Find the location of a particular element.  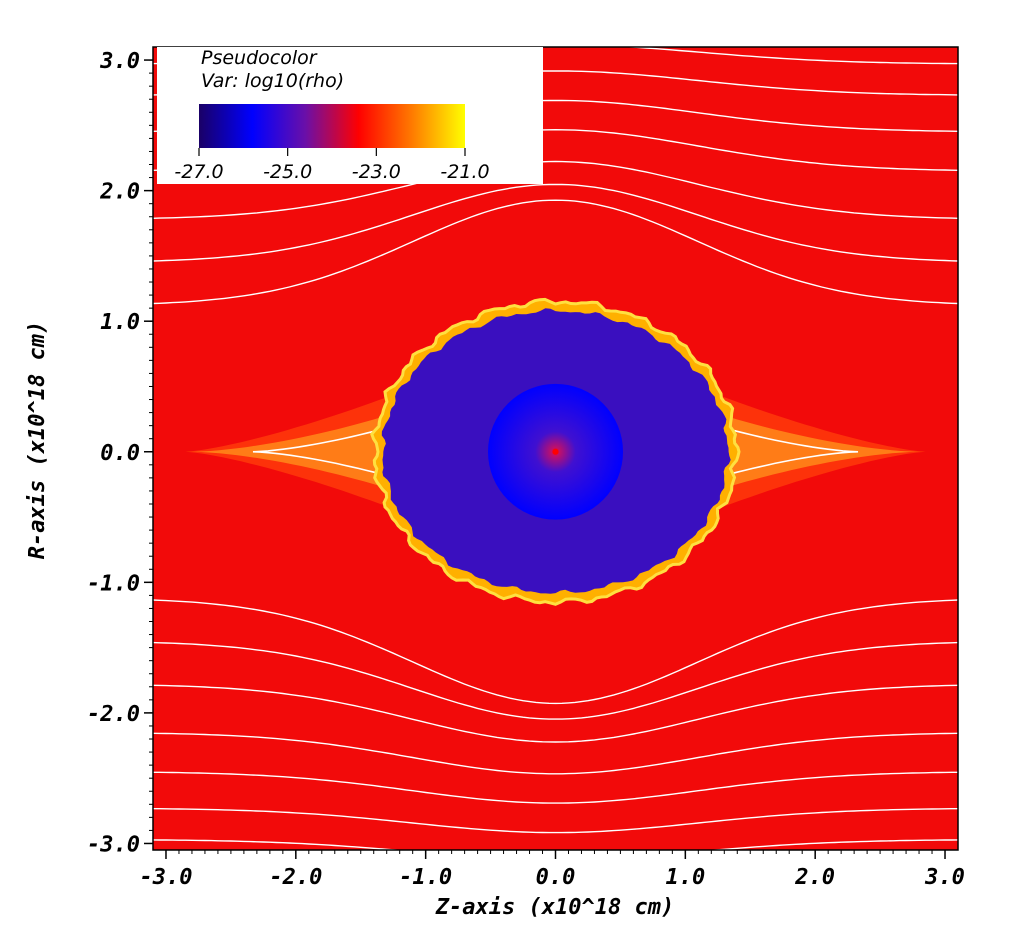

y-tick-label-3: 0.0 is located at coordinates (120, 453).